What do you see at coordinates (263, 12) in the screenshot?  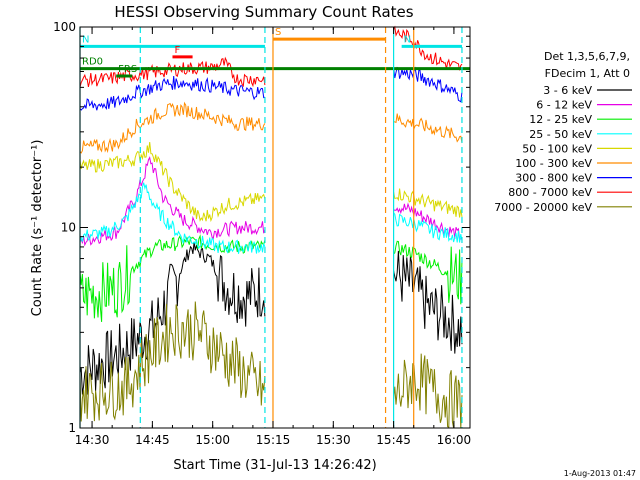 I see `chart-title: HESSI Observing Summary Count Rates` at bounding box center [263, 12].